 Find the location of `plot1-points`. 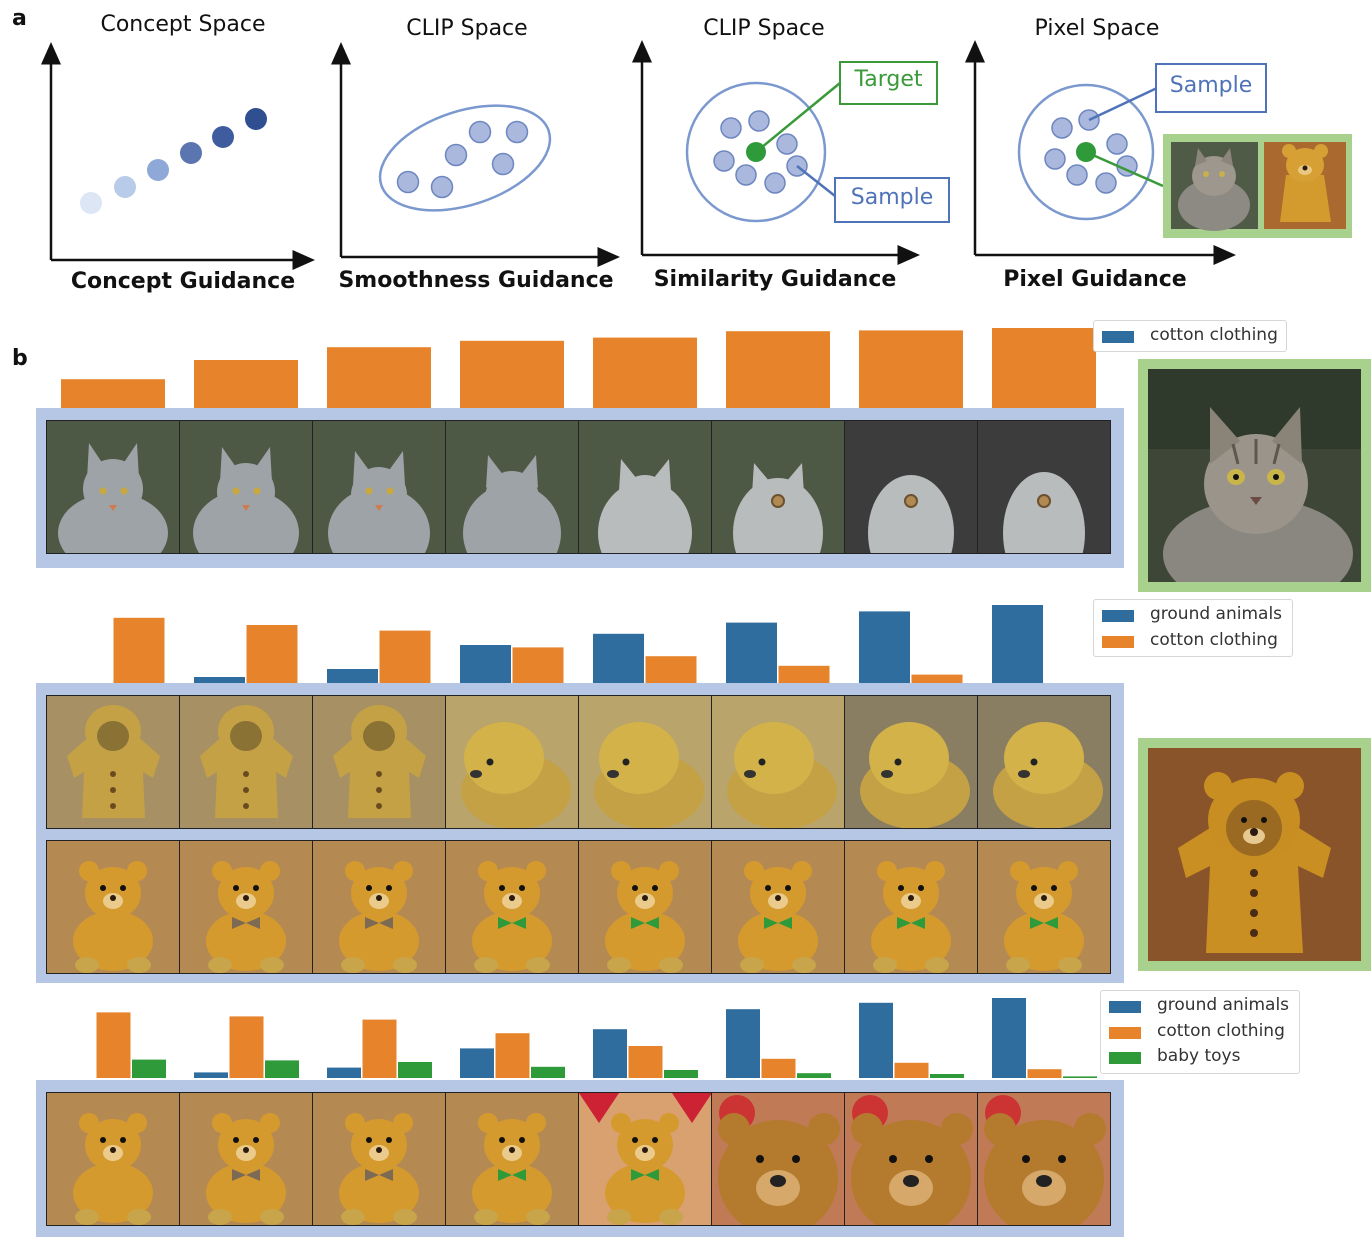

plot1-points is located at coordinates (173, 161).